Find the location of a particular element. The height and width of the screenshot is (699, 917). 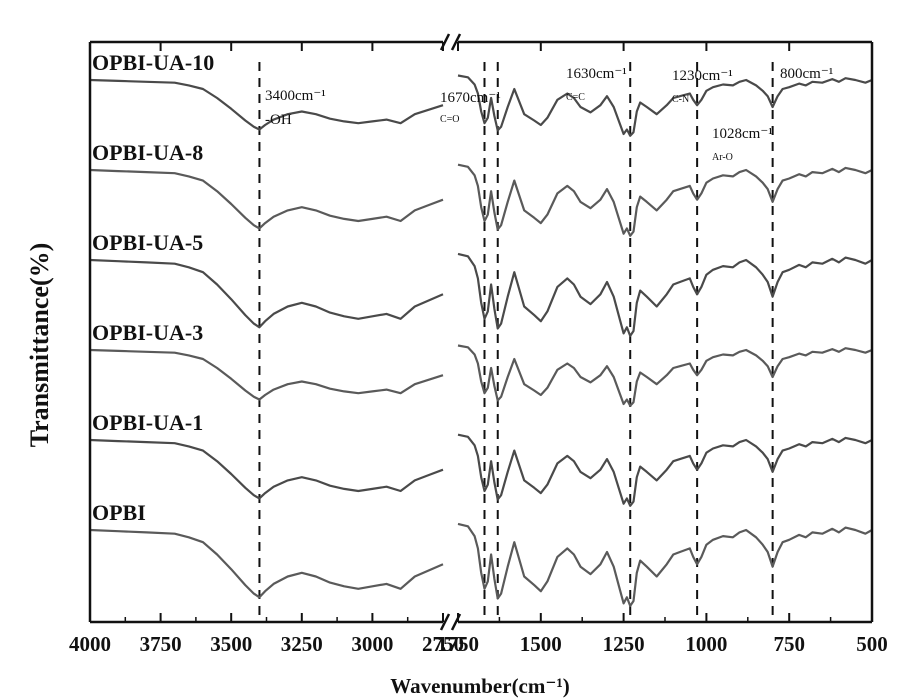

x-tick-label: 750 is located at coordinates (789, 644).